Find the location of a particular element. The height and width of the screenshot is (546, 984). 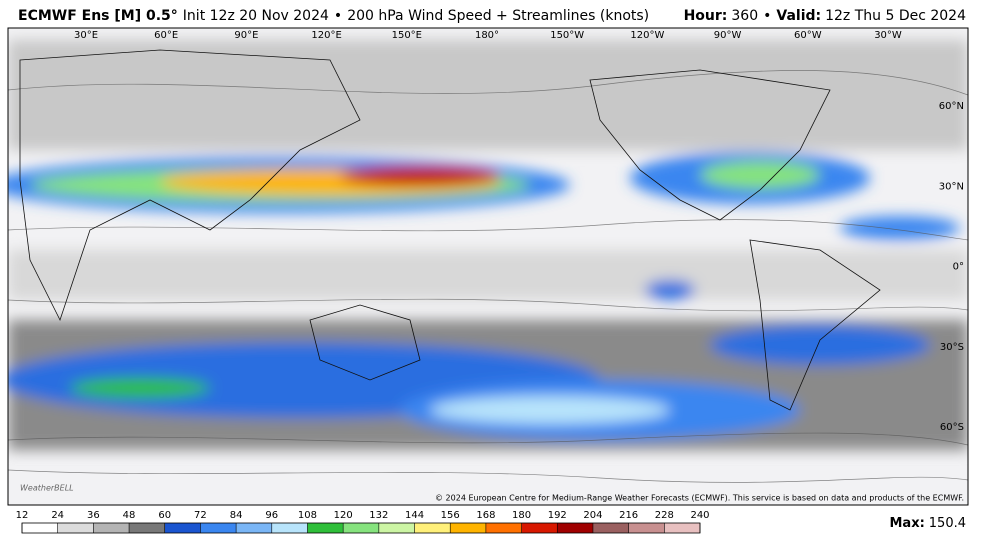

init: Init 12z 20 Nov 2024 is located at coordinates (256, 16).